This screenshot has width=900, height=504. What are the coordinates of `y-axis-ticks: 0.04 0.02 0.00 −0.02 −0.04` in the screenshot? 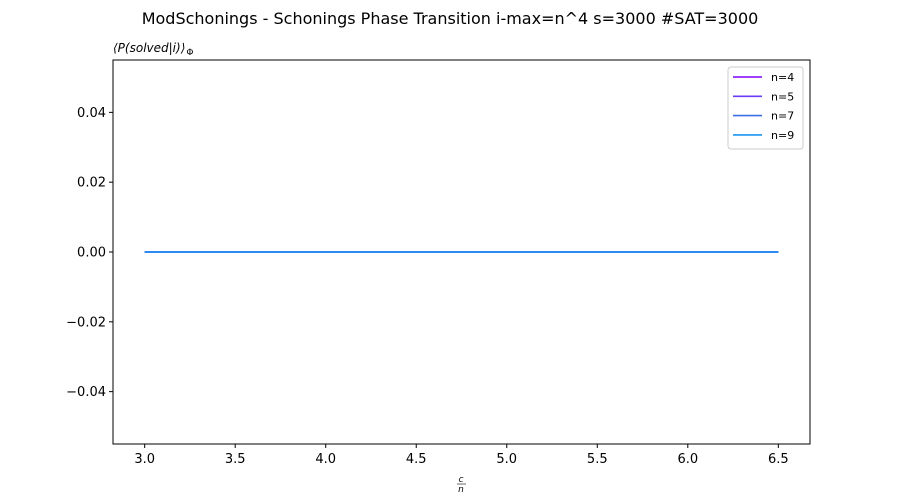 It's located at (89, 253).